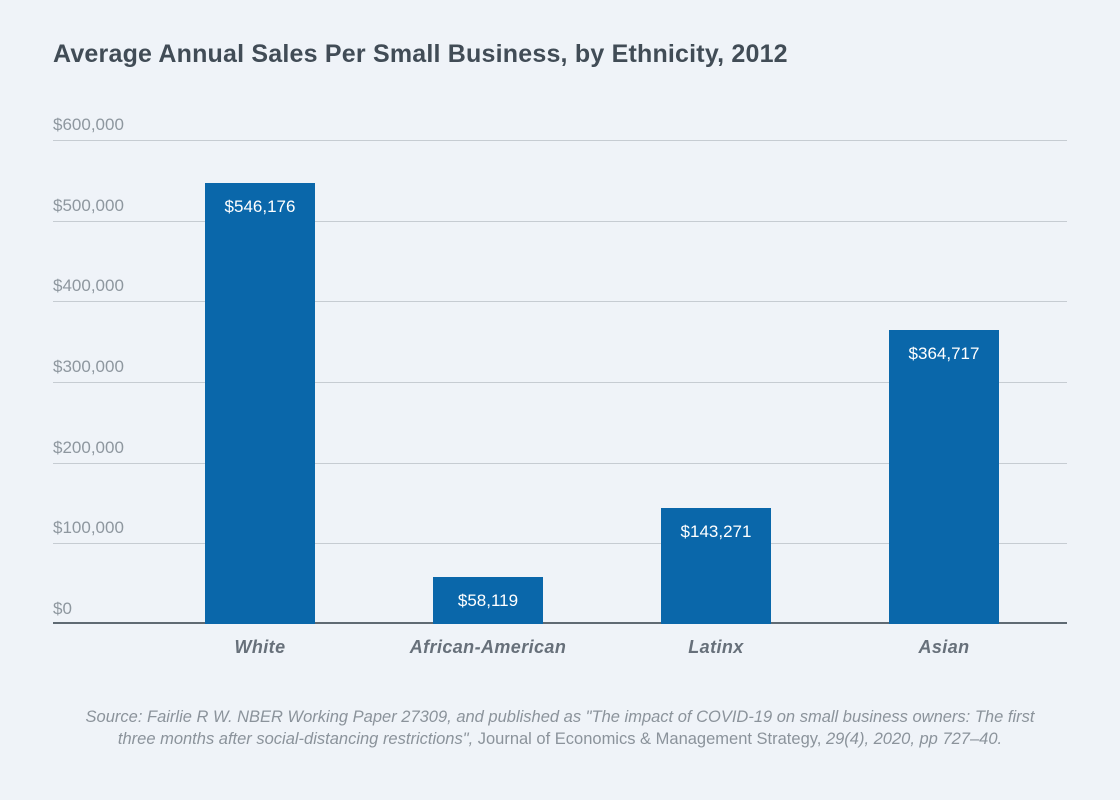 The width and height of the screenshot is (1120, 800). Describe the element at coordinates (716, 532) in the screenshot. I see `bar-value-label: $143,271` at that location.